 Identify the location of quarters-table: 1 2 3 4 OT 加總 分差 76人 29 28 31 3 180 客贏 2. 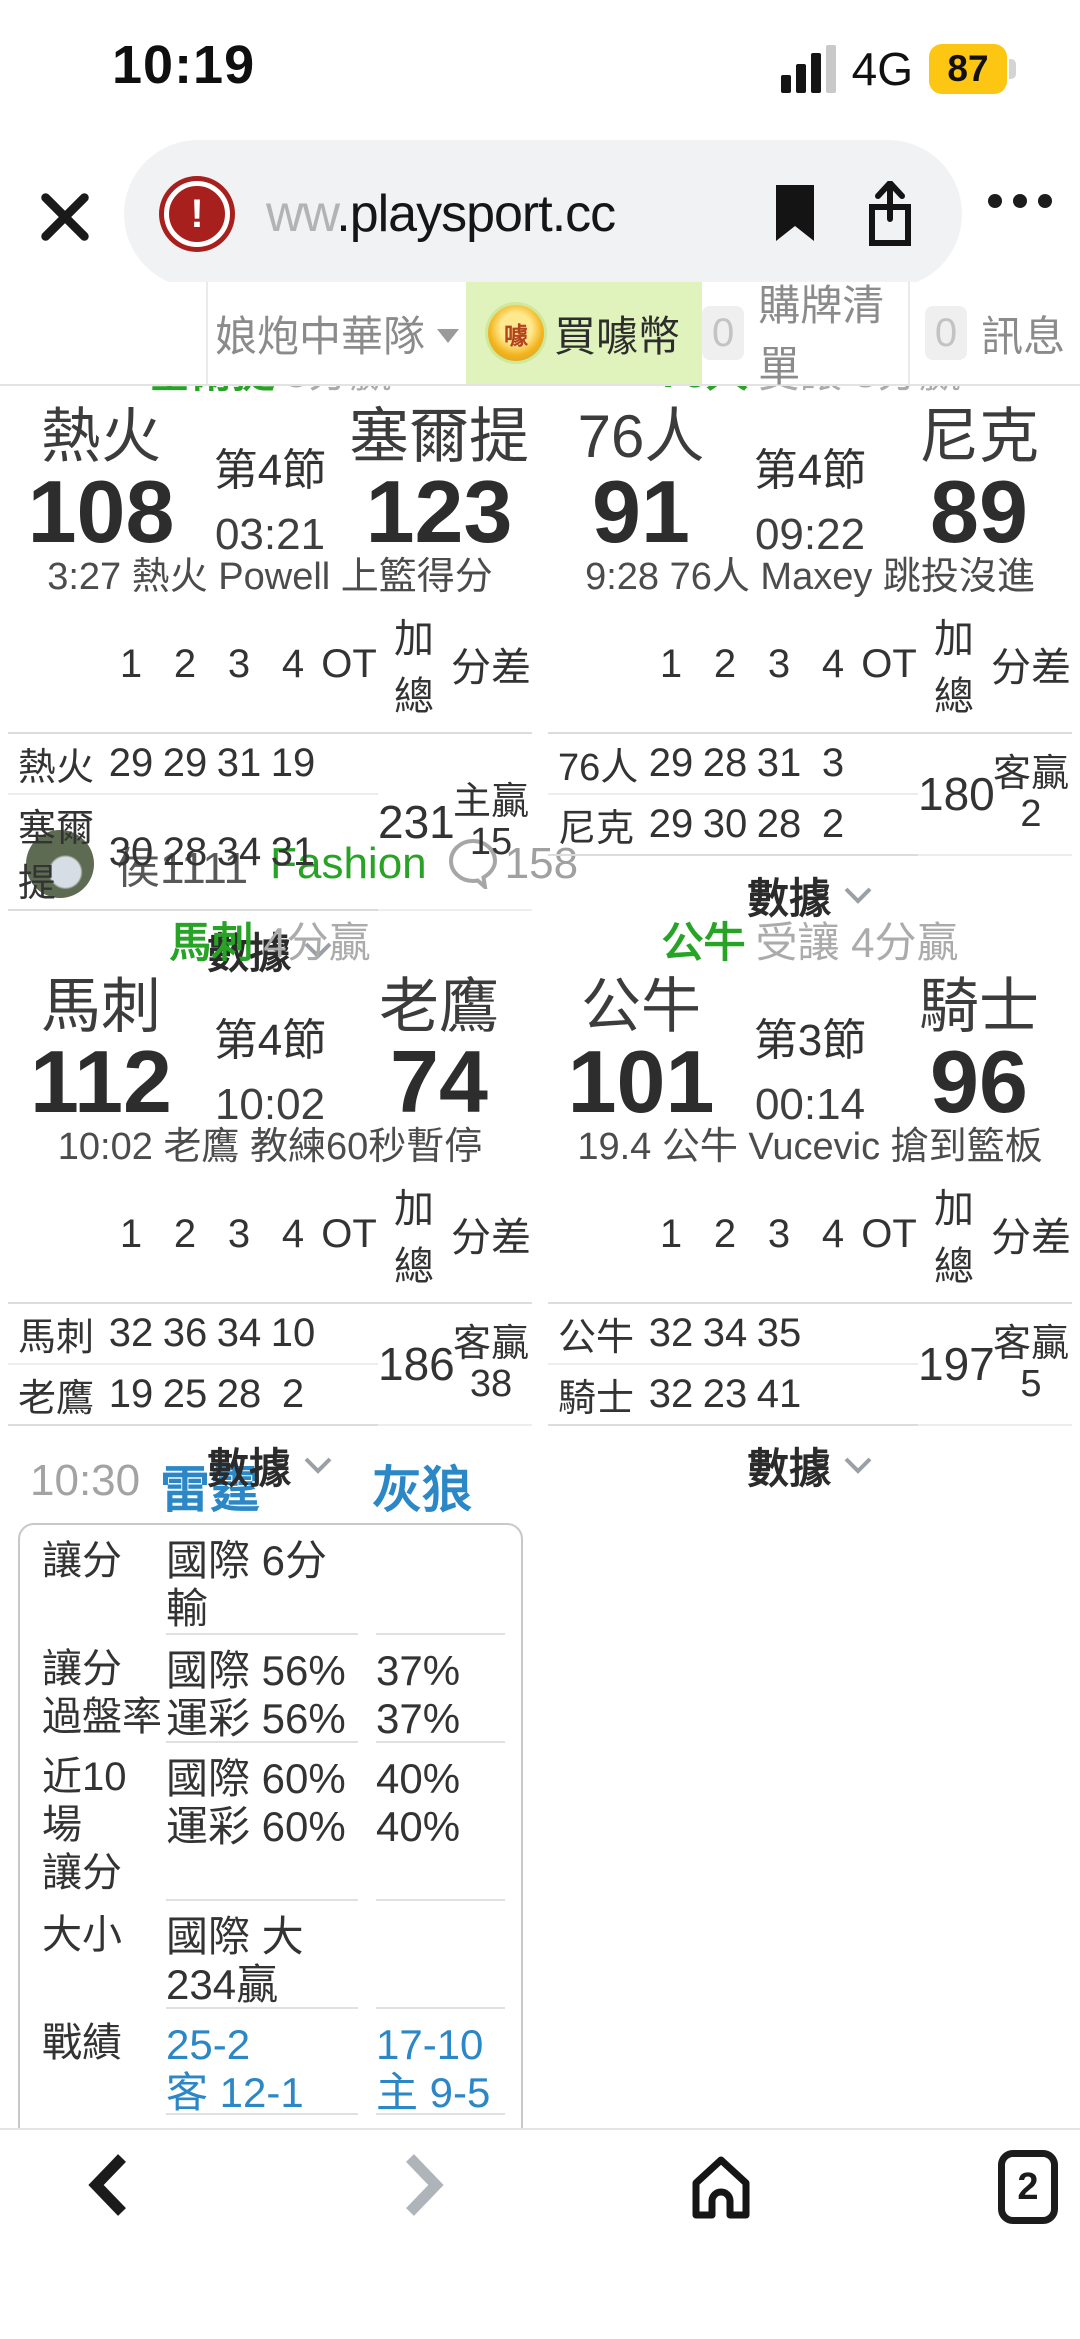
(810, 731).